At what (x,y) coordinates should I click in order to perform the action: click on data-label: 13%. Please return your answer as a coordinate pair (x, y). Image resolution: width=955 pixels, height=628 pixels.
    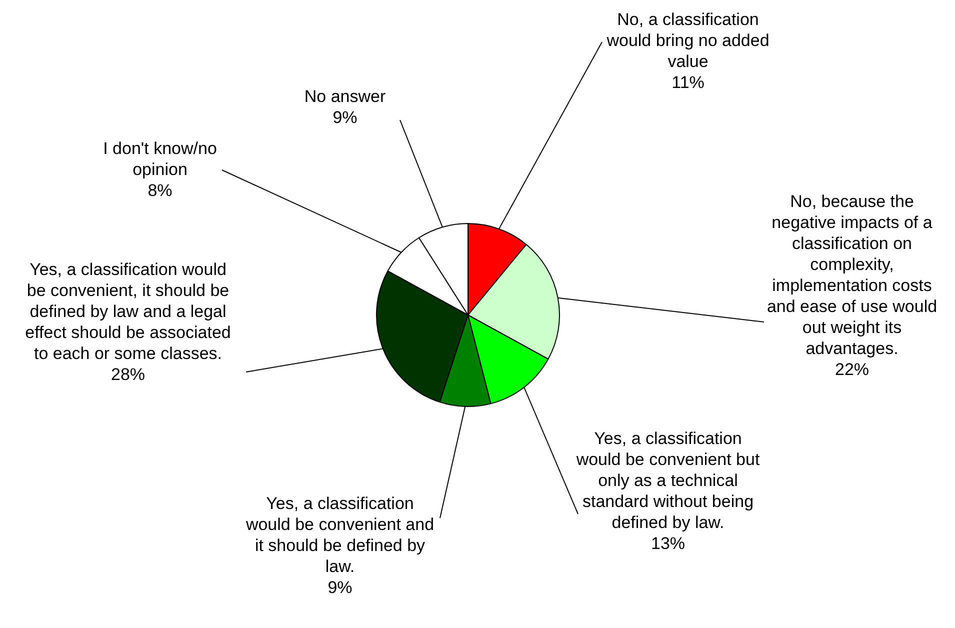
    Looking at the image, I should click on (668, 544).